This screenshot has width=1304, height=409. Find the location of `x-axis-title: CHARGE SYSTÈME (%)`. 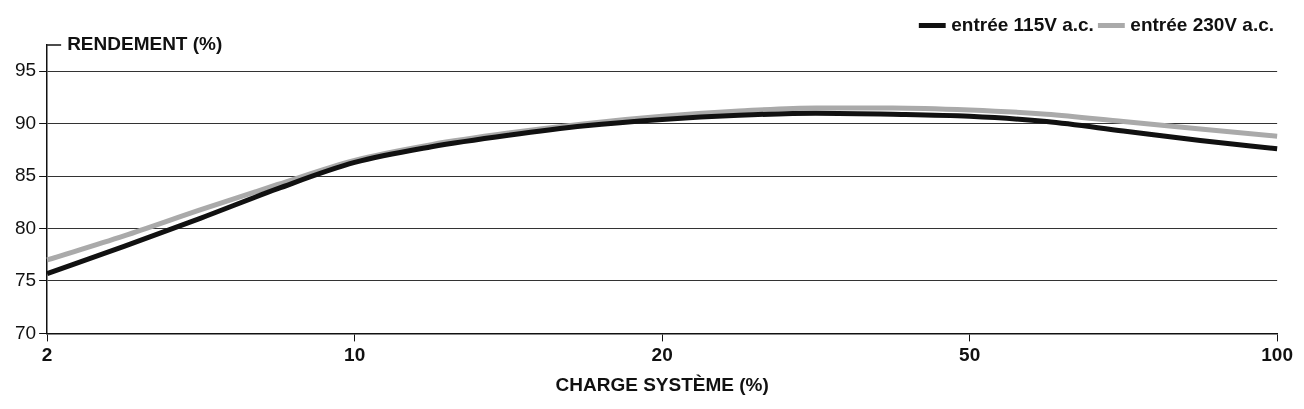

x-axis-title: CHARGE SYSTÈME (%) is located at coordinates (662, 384).